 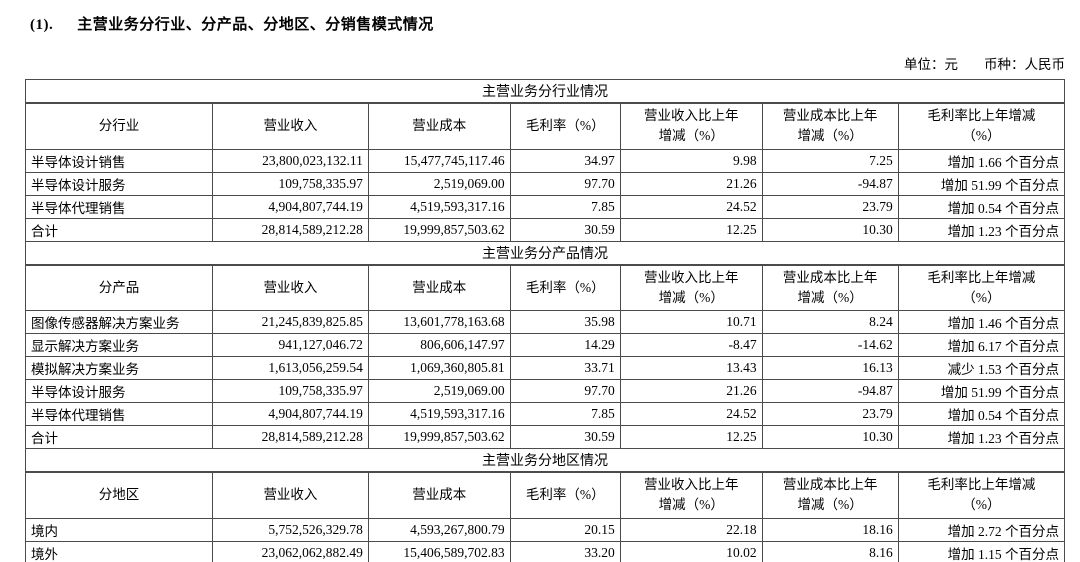 What do you see at coordinates (439, 345) in the screenshot?
I see `cell-cost: 806,606,147.97` at bounding box center [439, 345].